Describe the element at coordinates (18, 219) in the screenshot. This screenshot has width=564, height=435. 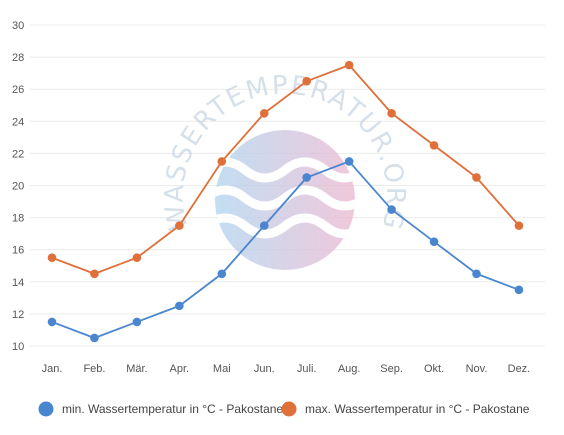
I see `y-tick-label: 18` at that location.